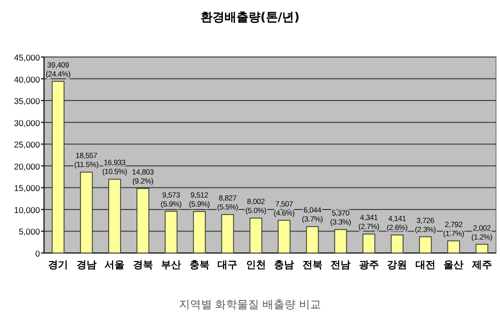 Image resolution: width=500 pixels, height=326 pixels. Describe the element at coordinates (284, 265) in the screenshot. I see `x-tick-label: 충남` at that location.